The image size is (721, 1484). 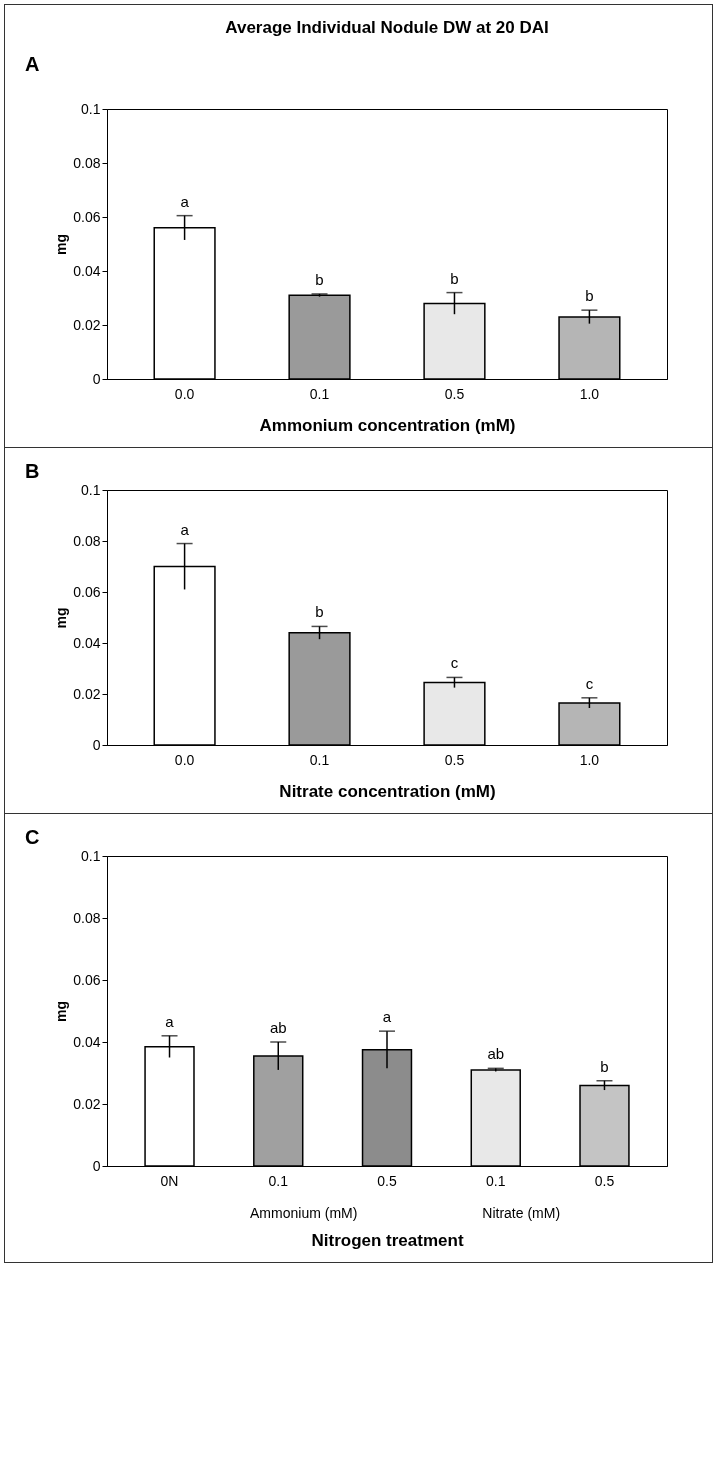 What do you see at coordinates (387, 1240) in the screenshot?
I see `x-axis-title: Nitrogen treatment` at bounding box center [387, 1240].